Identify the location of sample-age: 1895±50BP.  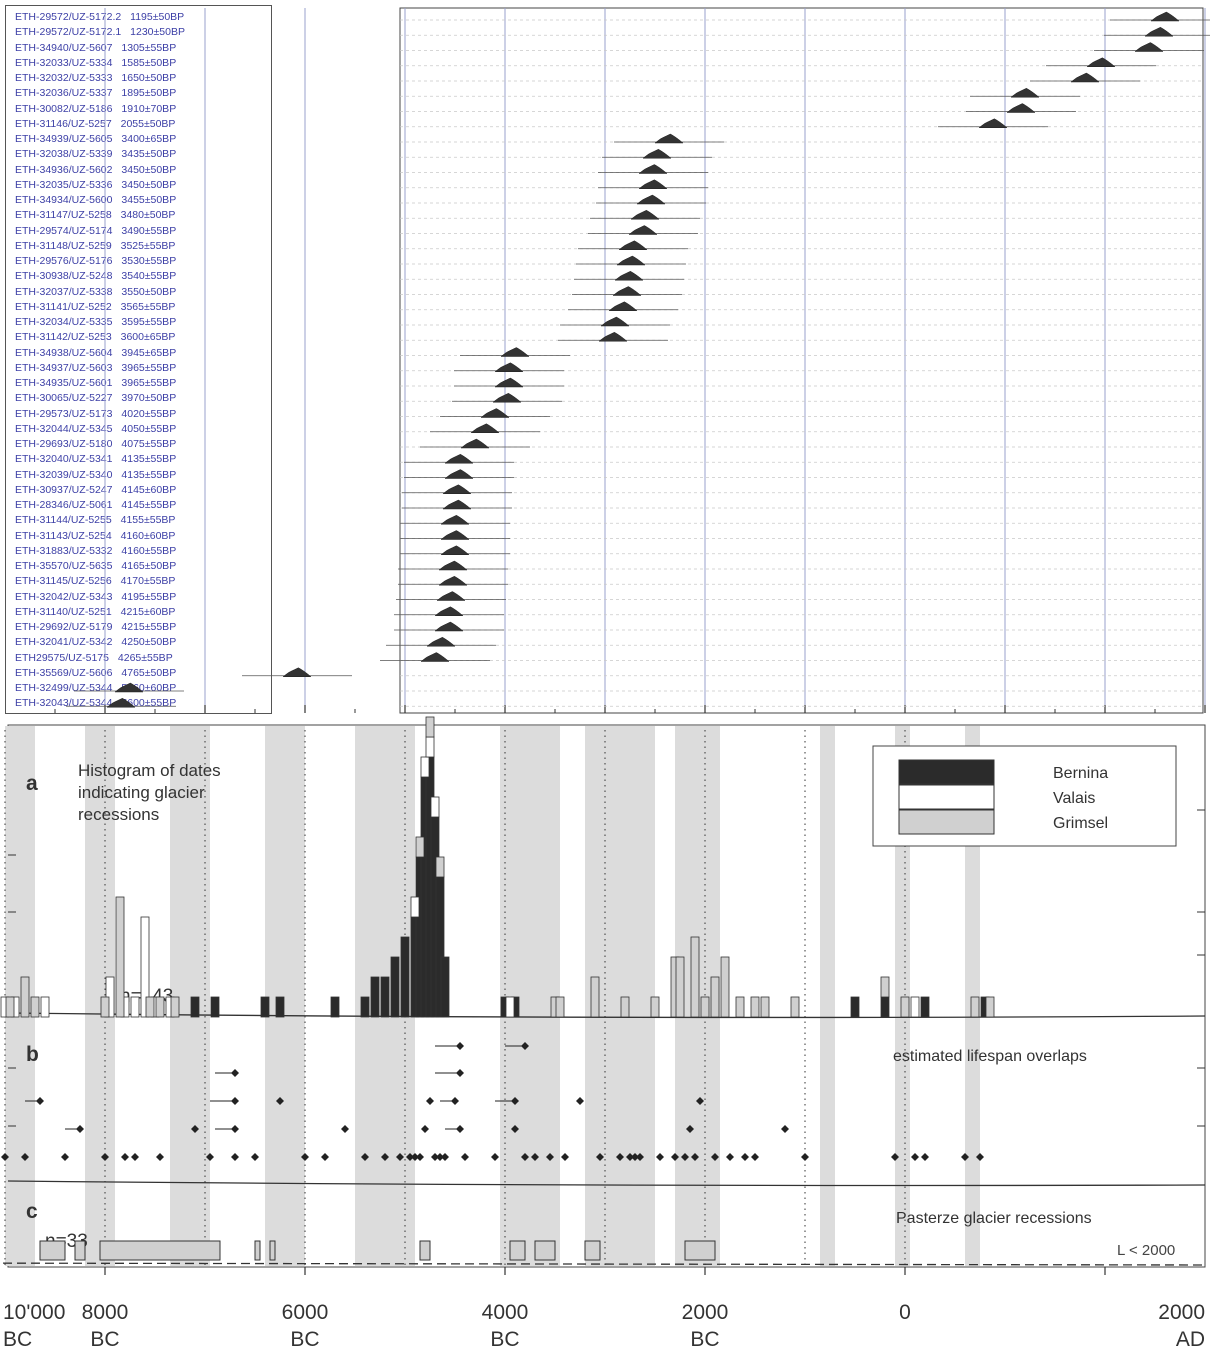
(147, 93).